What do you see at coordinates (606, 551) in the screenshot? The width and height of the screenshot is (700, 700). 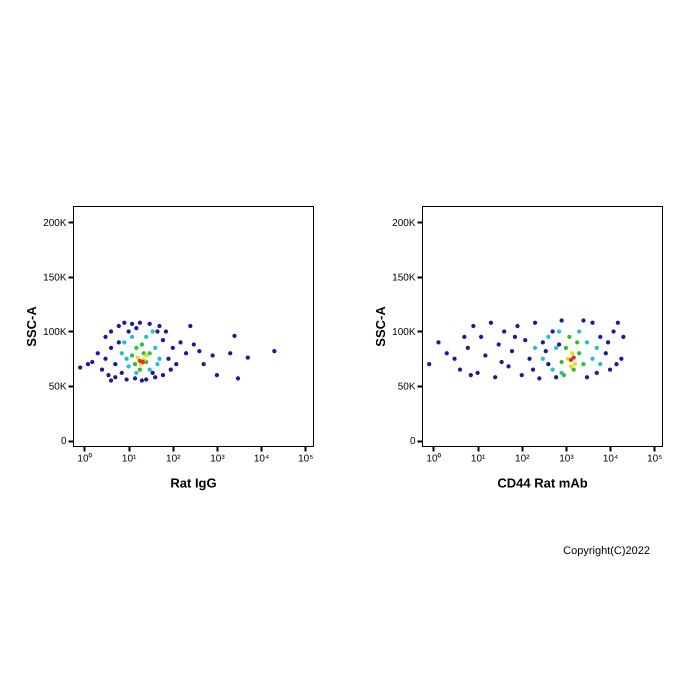 I see `text: Copyright(C)2022` at bounding box center [606, 551].